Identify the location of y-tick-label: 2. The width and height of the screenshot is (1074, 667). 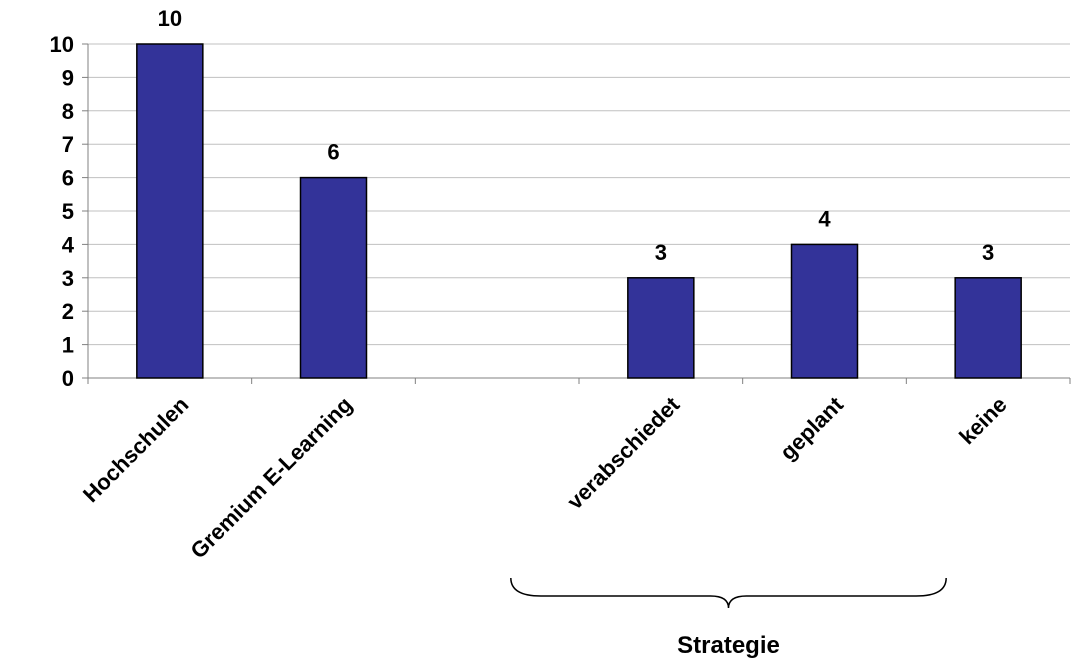
(68, 311).